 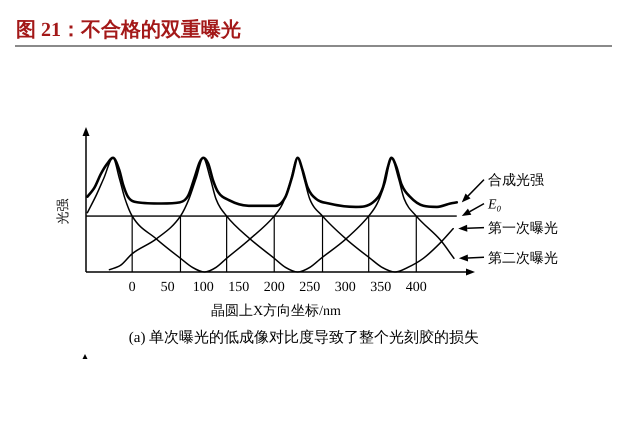 I want to click on x-tick-label: 300, so click(x=345, y=287).